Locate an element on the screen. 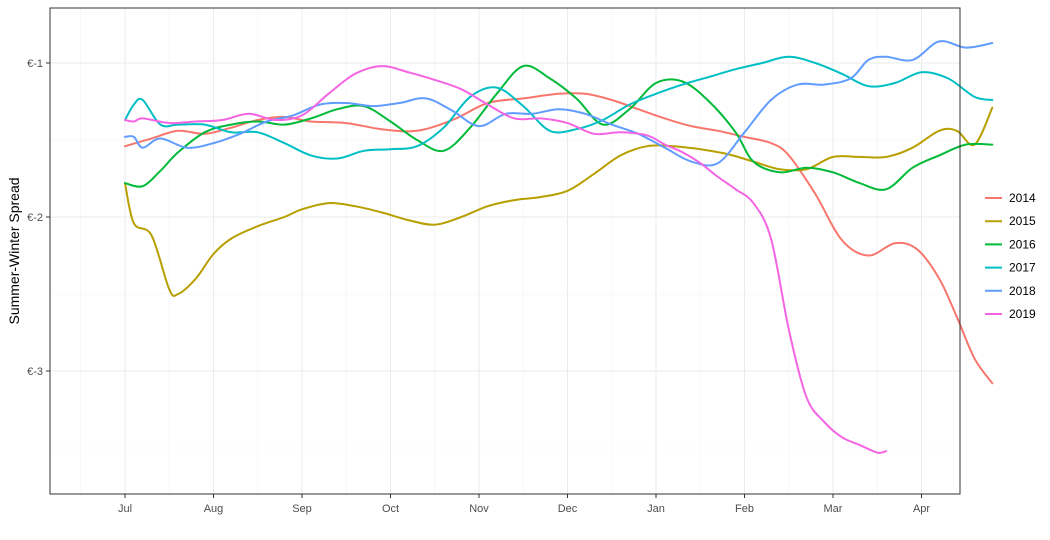 This screenshot has width=1050, height=540. x-tick-label: Sep is located at coordinates (302, 509).